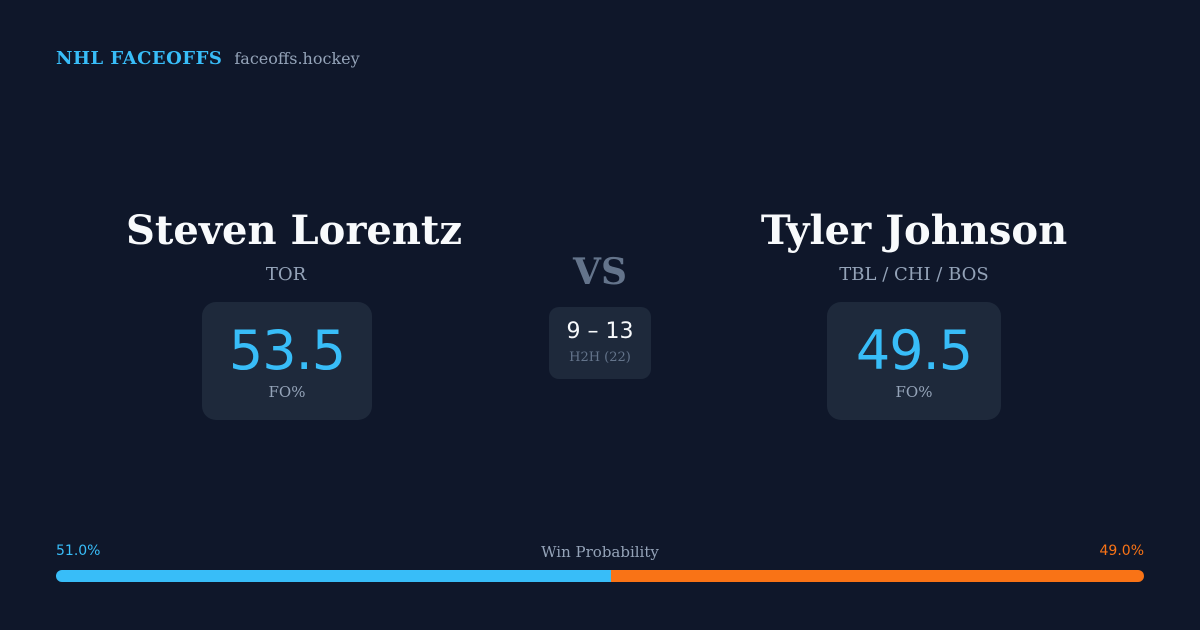 This screenshot has width=1200, height=630. What do you see at coordinates (78, 551) in the screenshot?
I see `win-probability-left-value: 51.0%` at bounding box center [78, 551].